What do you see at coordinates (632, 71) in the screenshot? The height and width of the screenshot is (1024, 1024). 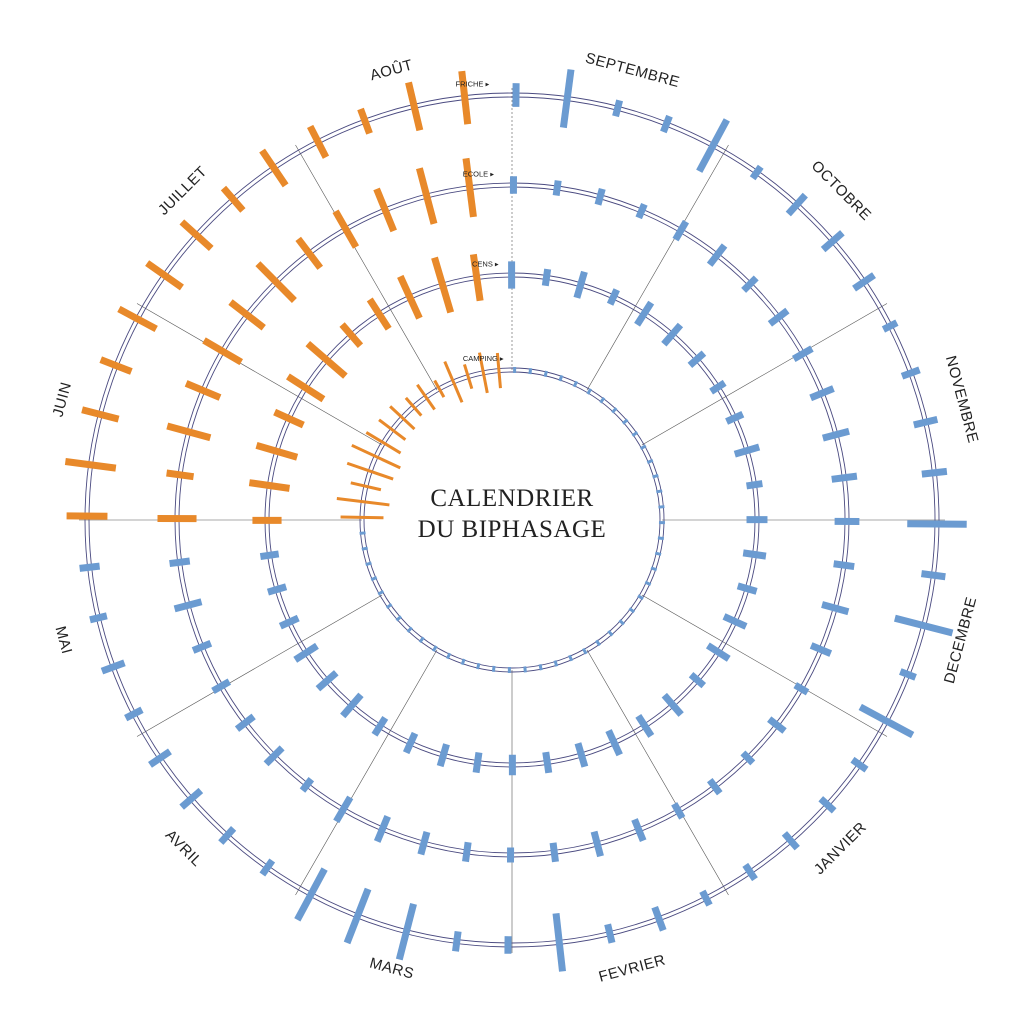 I see `month-label: SEPTEMBRE` at bounding box center [632, 71].